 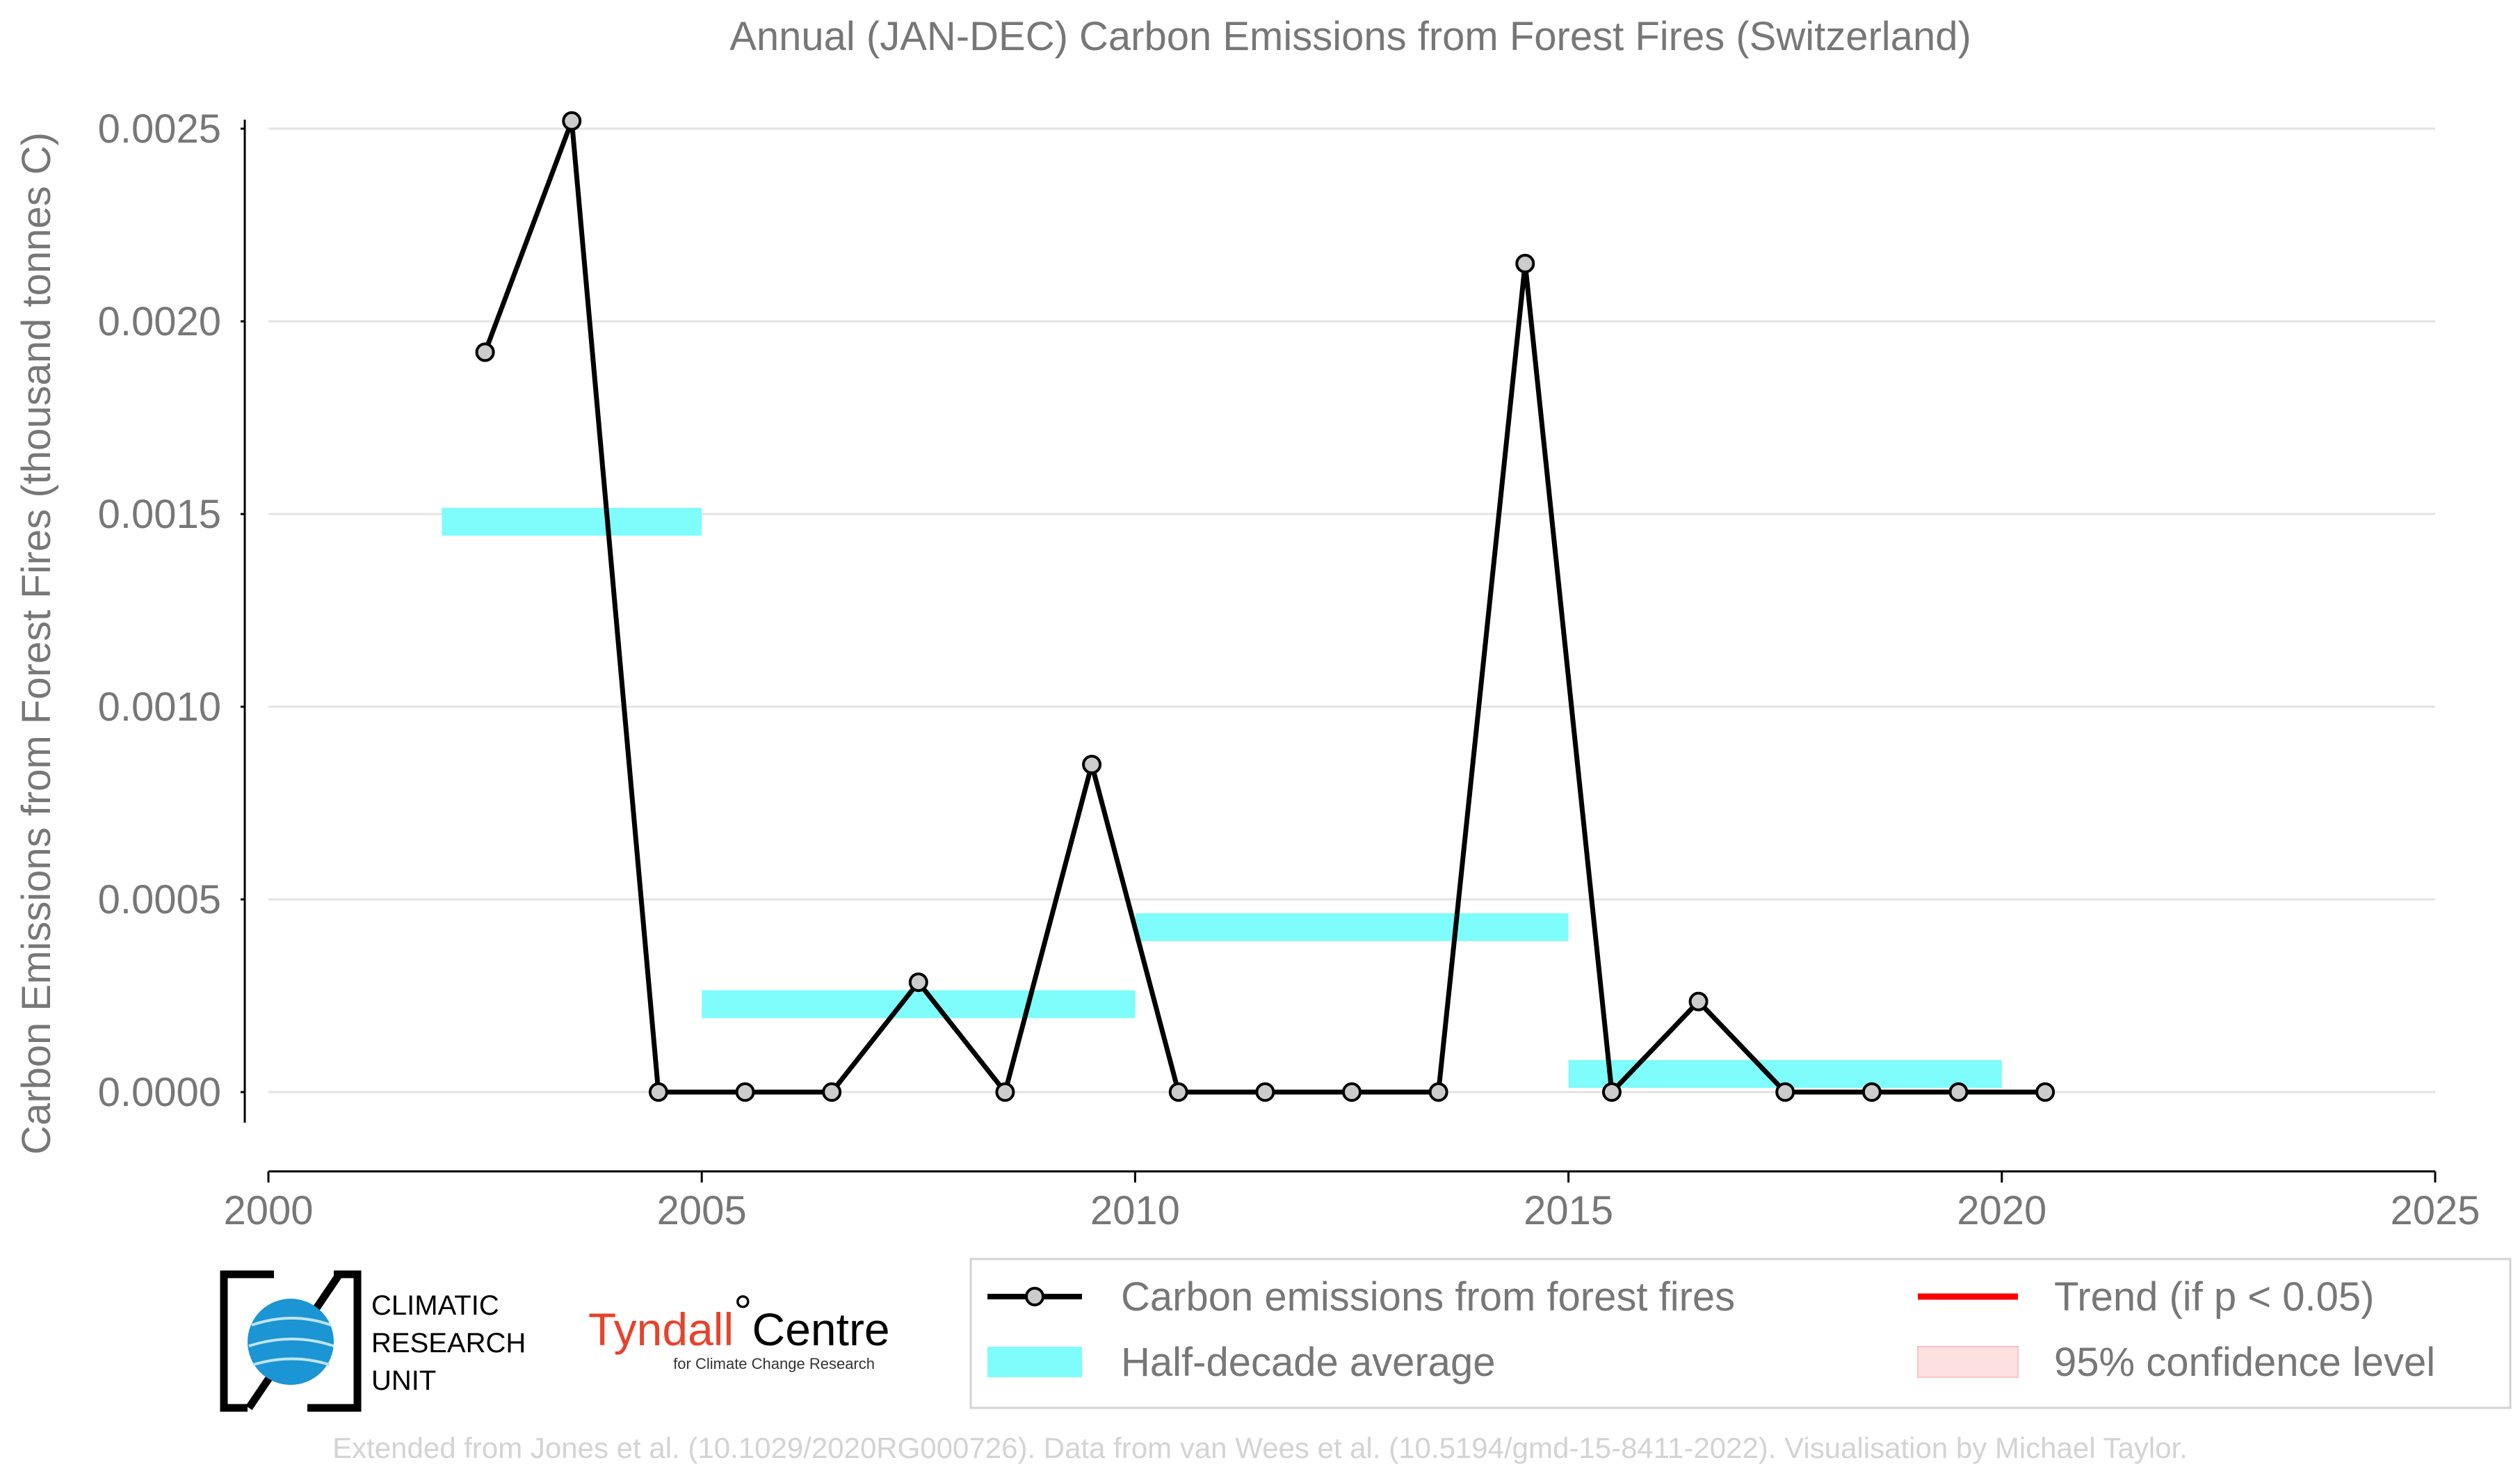 I want to click on y-tick-label: 0.0015, so click(x=159, y=515).